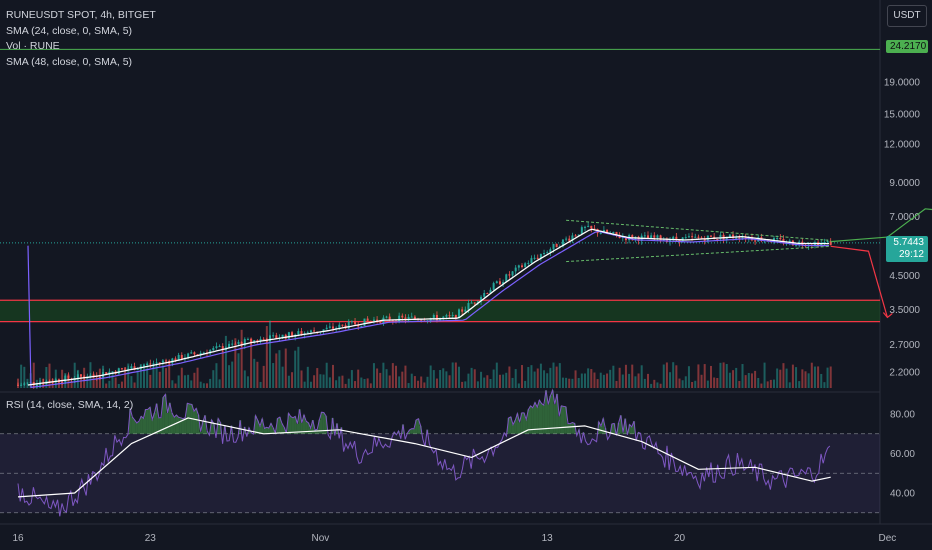 The height and width of the screenshot is (550, 932). Describe the element at coordinates (70, 405) in the screenshot. I see `rsi-legend: RSI (14, close, SMA, 14, 2)` at that location.